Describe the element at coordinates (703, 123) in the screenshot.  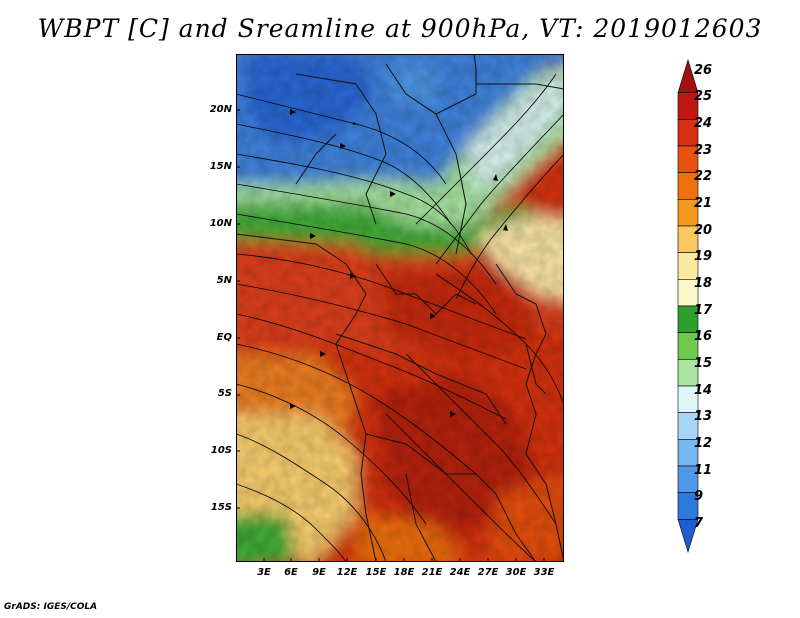
I see `colorbar-level-label: 24` at that location.